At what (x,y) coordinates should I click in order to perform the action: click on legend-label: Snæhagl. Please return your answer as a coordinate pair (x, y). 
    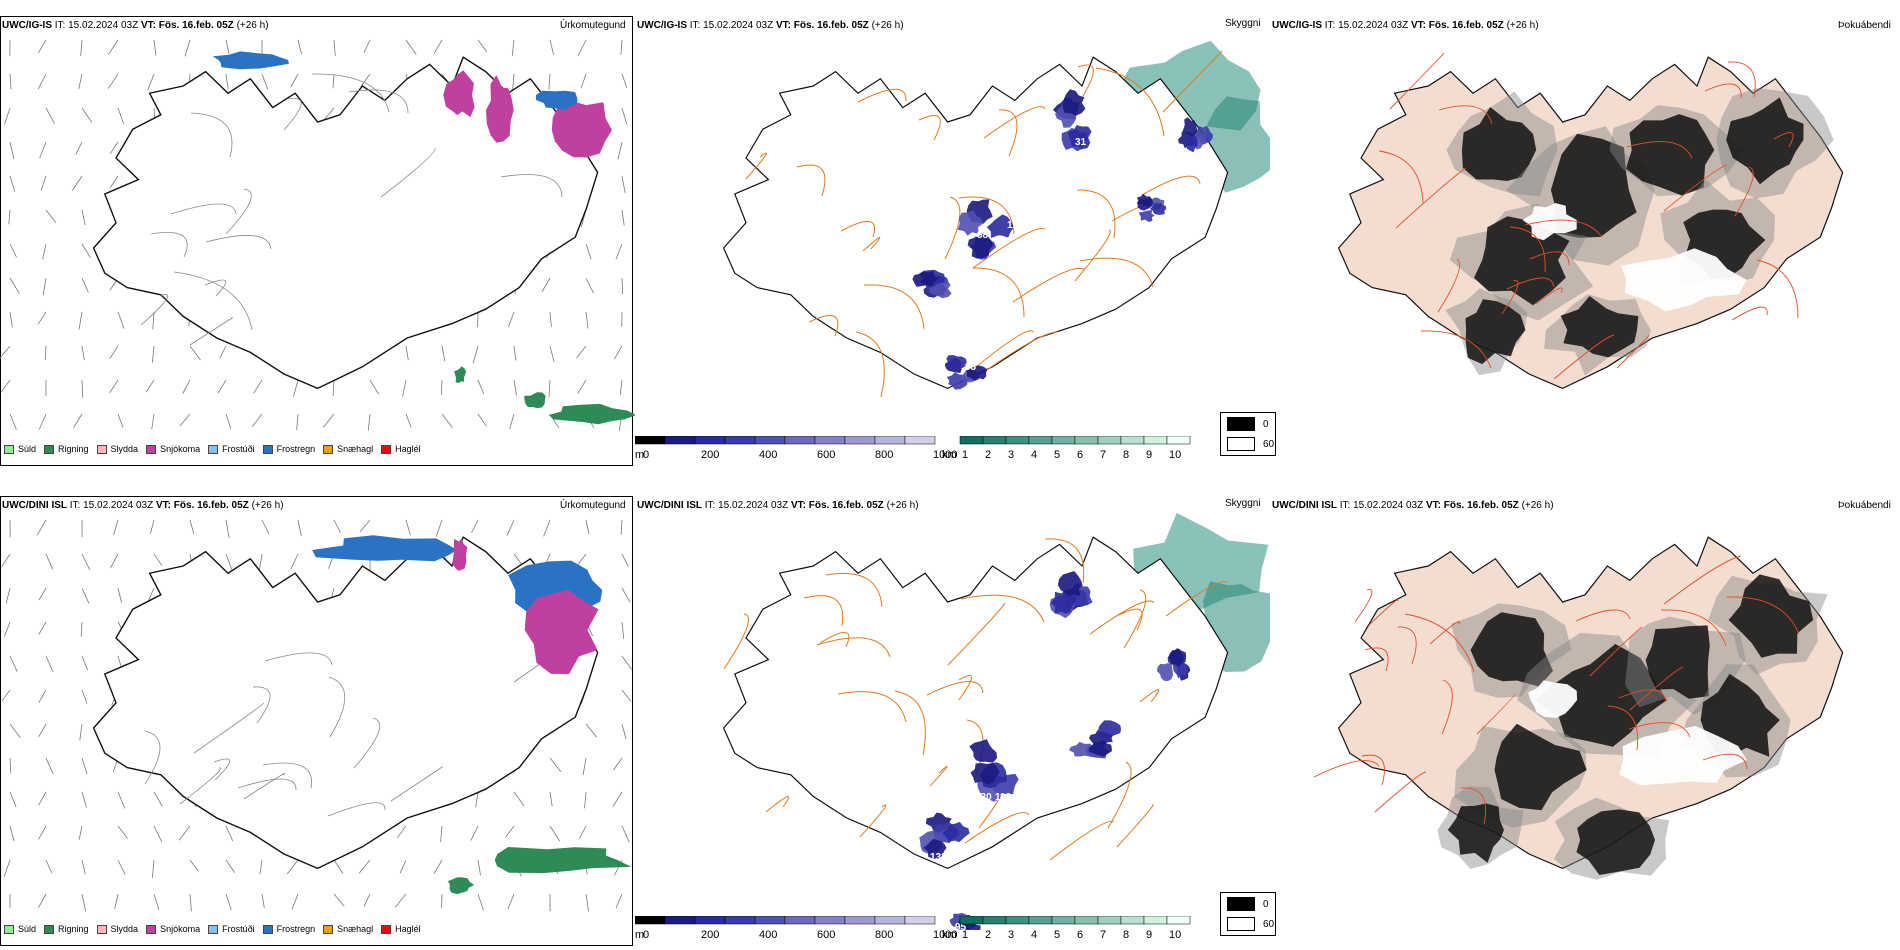
    Looking at the image, I should click on (355, 449).